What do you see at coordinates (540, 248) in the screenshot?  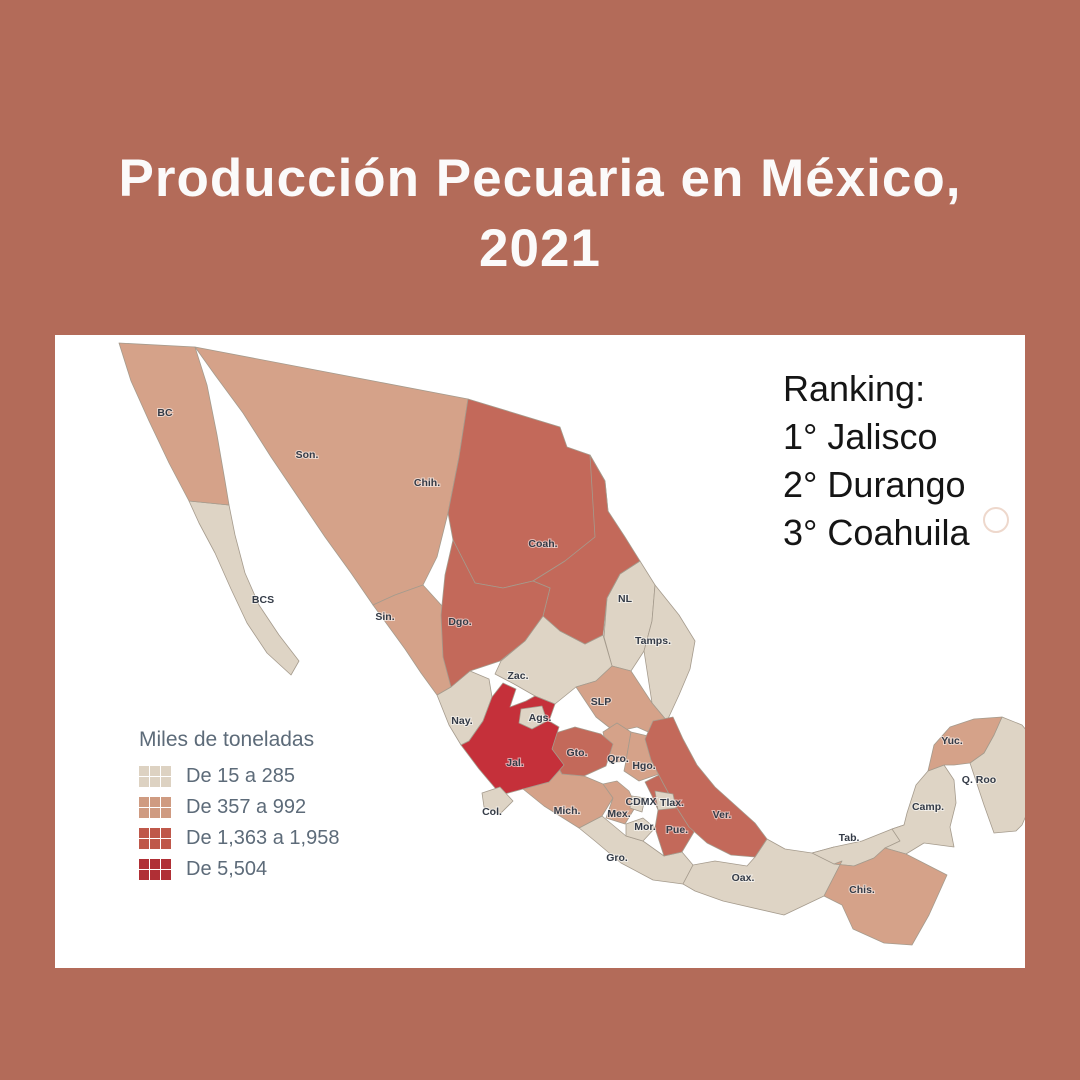 I see `poster-title-line2: 2021` at bounding box center [540, 248].